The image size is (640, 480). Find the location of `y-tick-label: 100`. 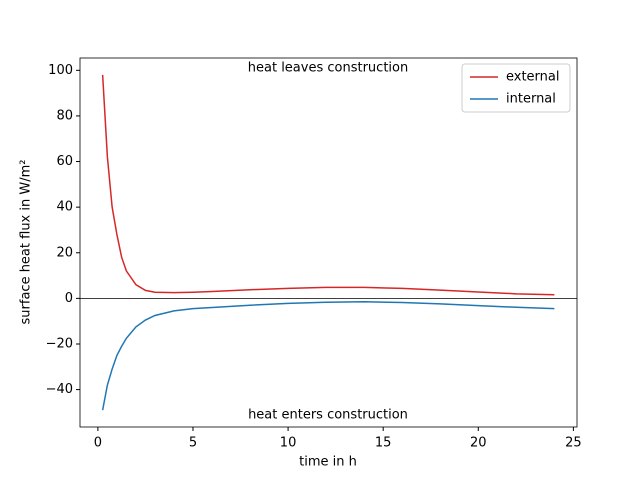

y-tick-label: 100 is located at coordinates (60, 70).